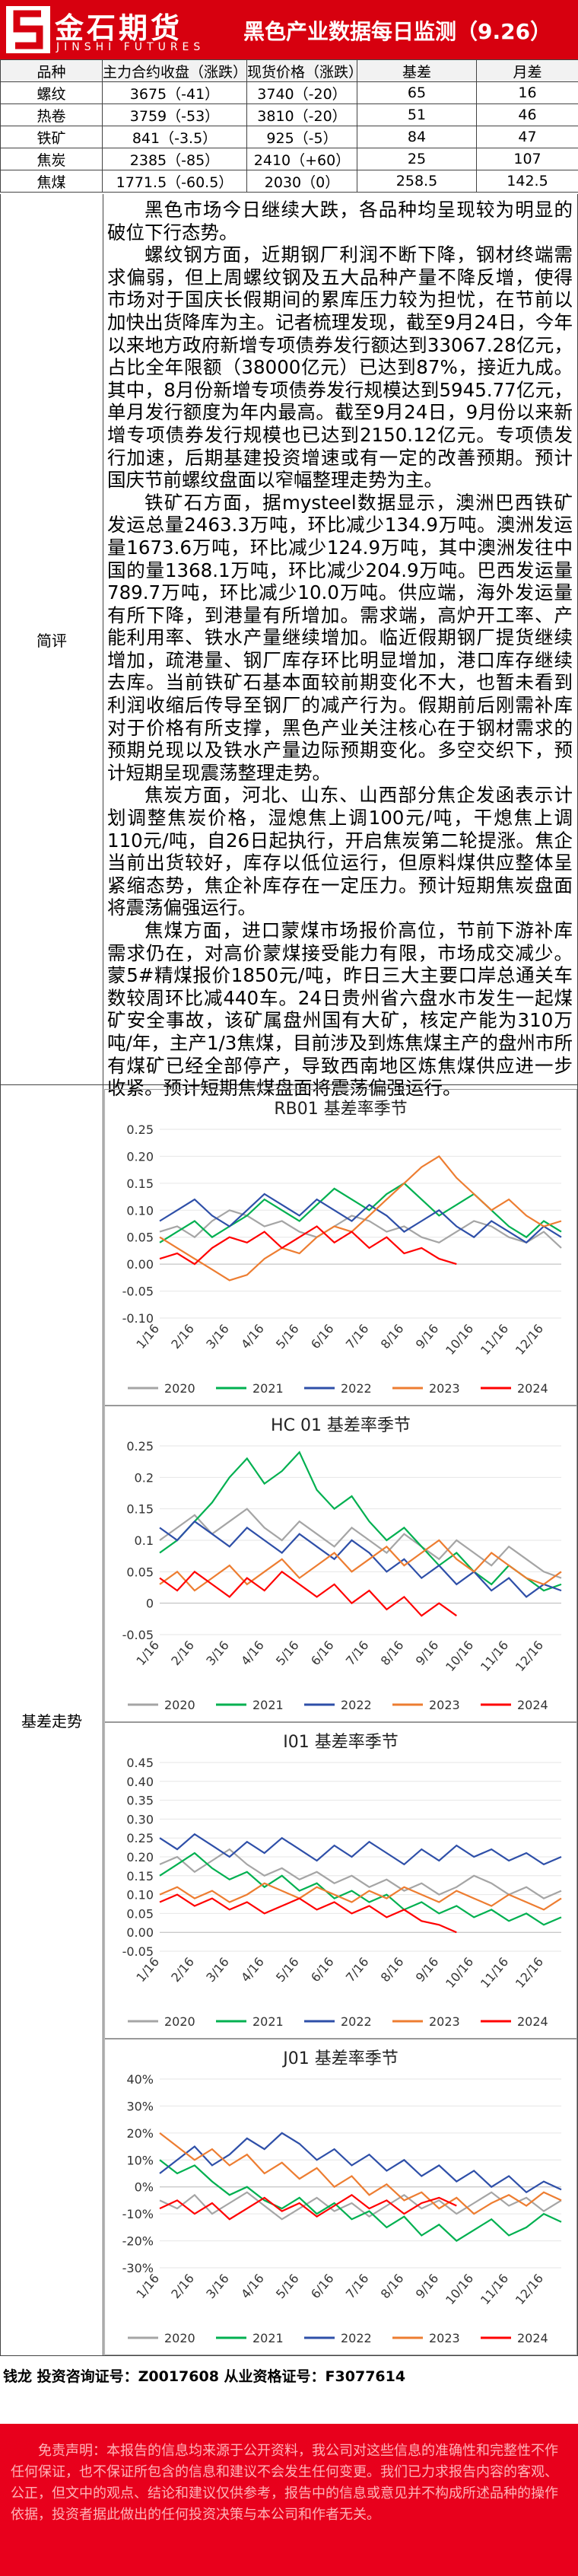 The height and width of the screenshot is (2576, 578). What do you see at coordinates (140, 2133) in the screenshot?
I see `y-tick-label: 20%` at bounding box center [140, 2133].